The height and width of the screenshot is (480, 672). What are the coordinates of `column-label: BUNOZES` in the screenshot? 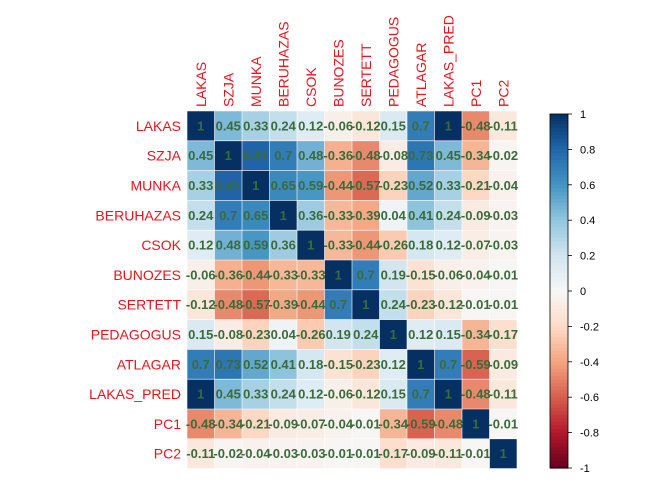 It's located at (338, 73).